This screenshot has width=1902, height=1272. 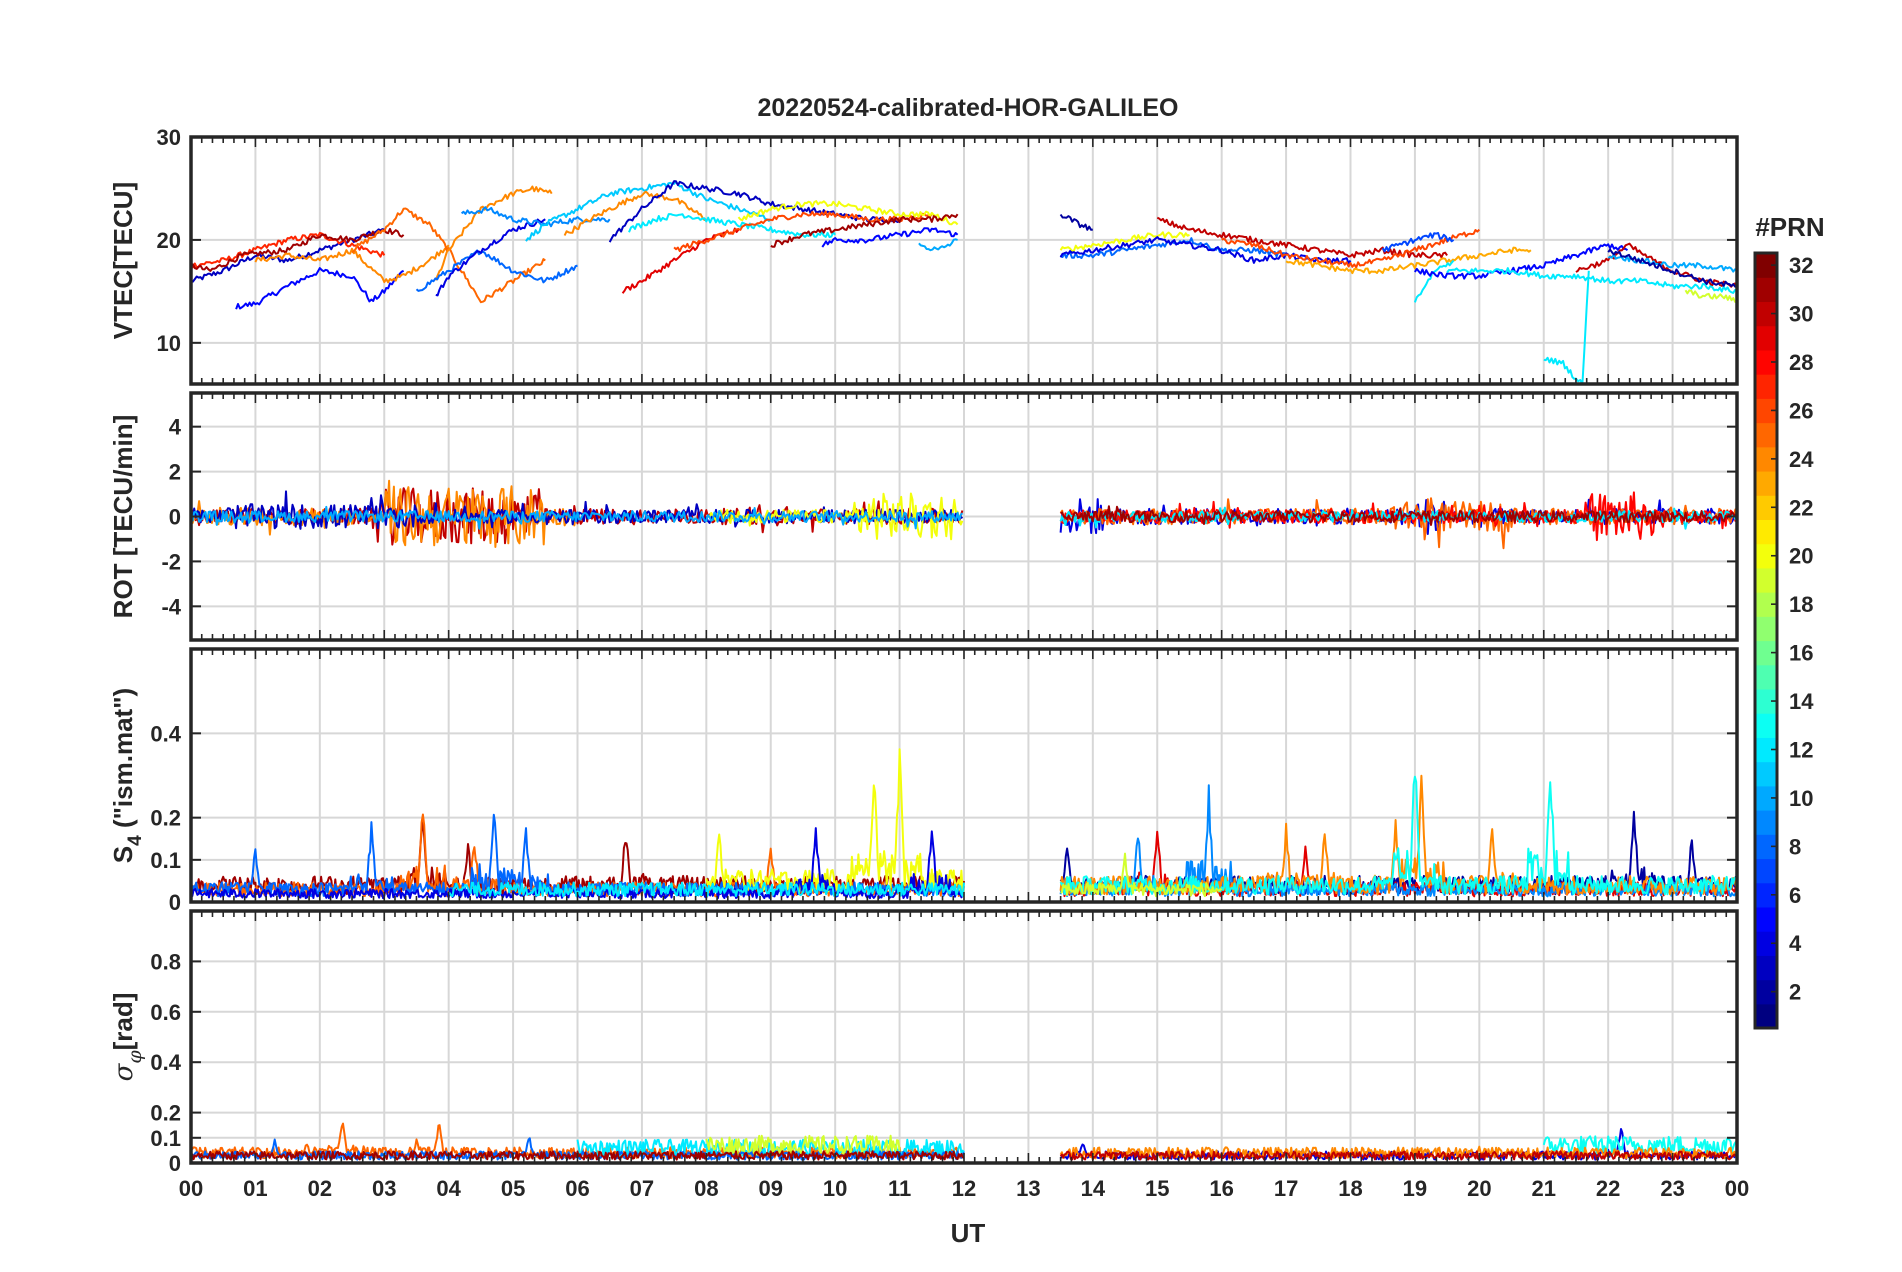 I want to click on colorbar-label: #PRN, so click(x=1789, y=227).